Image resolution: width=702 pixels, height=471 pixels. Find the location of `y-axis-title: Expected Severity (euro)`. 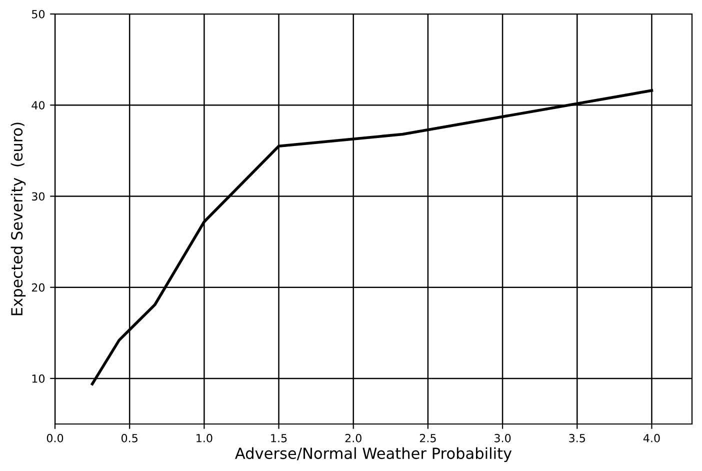

y-axis-title: Expected Severity (euro) is located at coordinates (18, 219).